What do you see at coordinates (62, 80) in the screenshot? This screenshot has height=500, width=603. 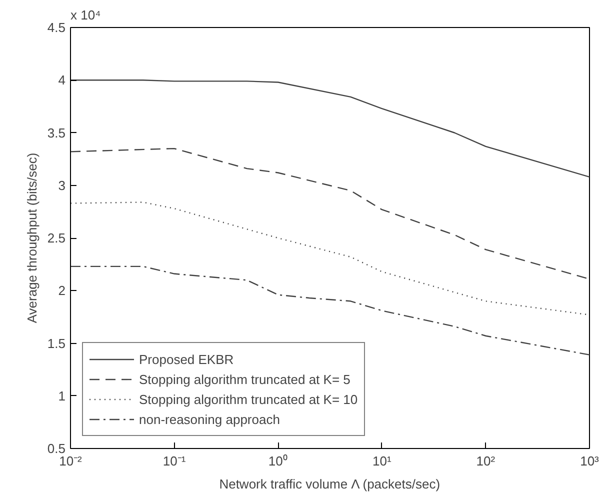 I see `y-tick-label: 4` at bounding box center [62, 80].